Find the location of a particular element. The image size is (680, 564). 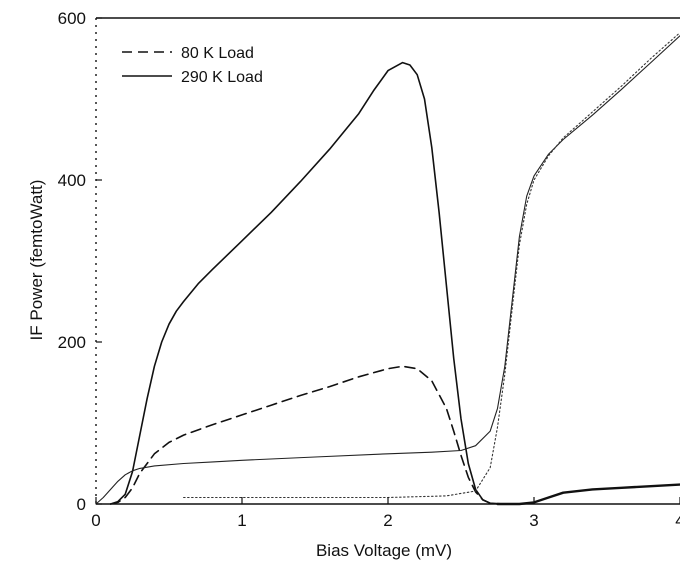

y-tick-label: 400 is located at coordinates (72, 180).